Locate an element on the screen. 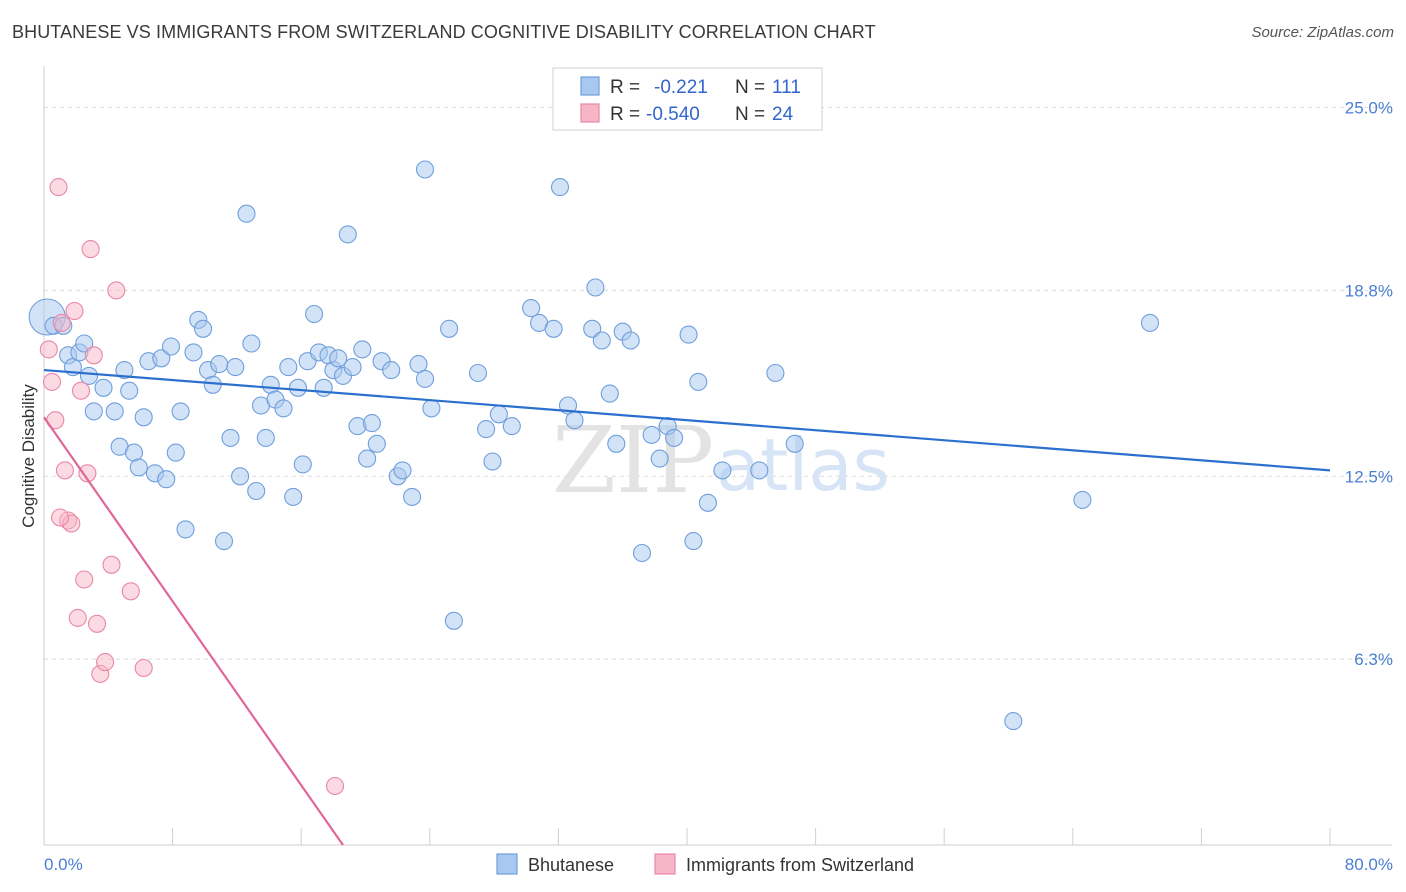 The image size is (1406, 892). legend-label-switzerland: Immigrants from Switzerland is located at coordinates (800, 865).